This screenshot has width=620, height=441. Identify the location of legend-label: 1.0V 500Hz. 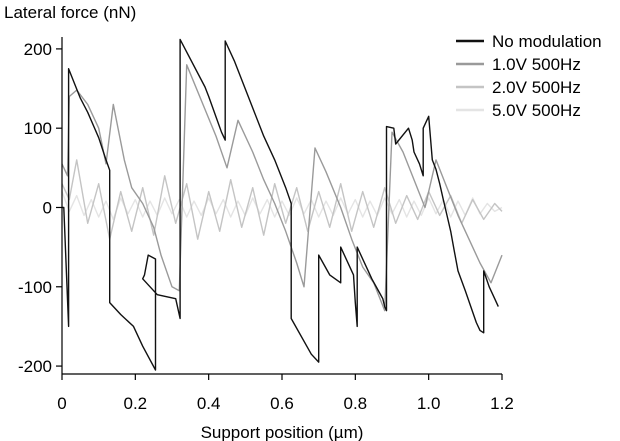
(536, 64).